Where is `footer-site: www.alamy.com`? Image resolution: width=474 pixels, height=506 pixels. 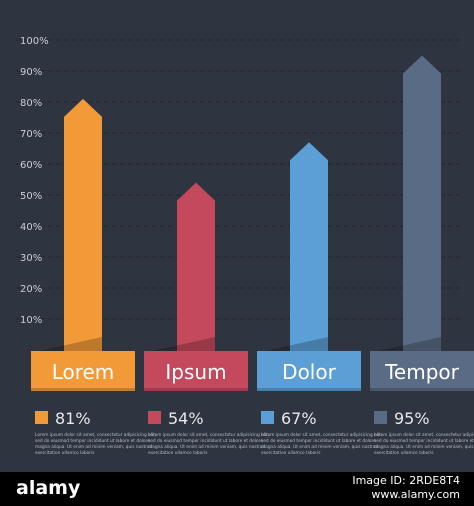
footer-site: www.alamy.com is located at coordinates (415, 494).